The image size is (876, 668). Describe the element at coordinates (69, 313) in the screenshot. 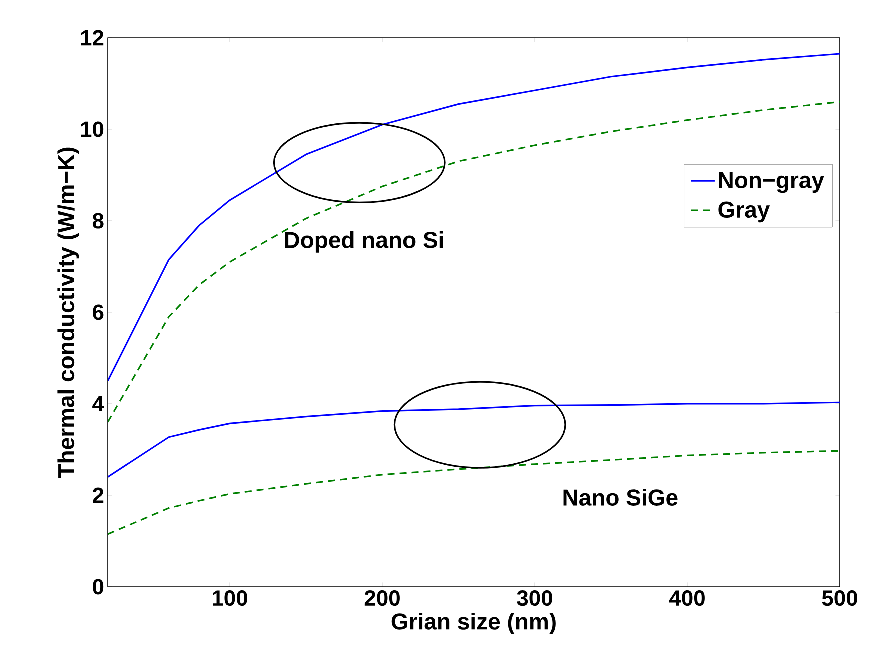

I see `y-axis-title: Thermal conductivity (W/m−K)` at that location.